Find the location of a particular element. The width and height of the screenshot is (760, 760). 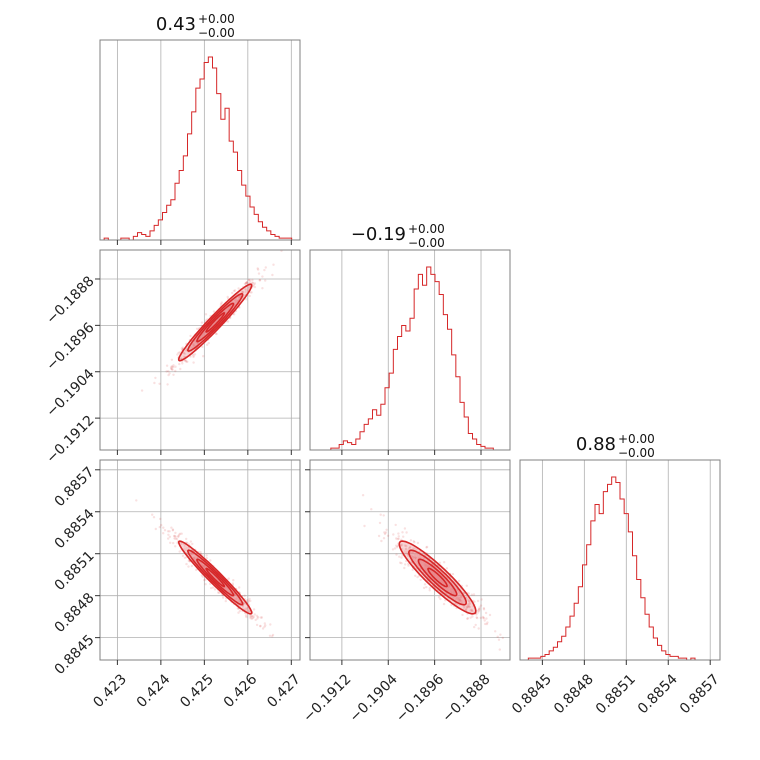

x-tick-label: −0.1896 is located at coordinates (420, 698).